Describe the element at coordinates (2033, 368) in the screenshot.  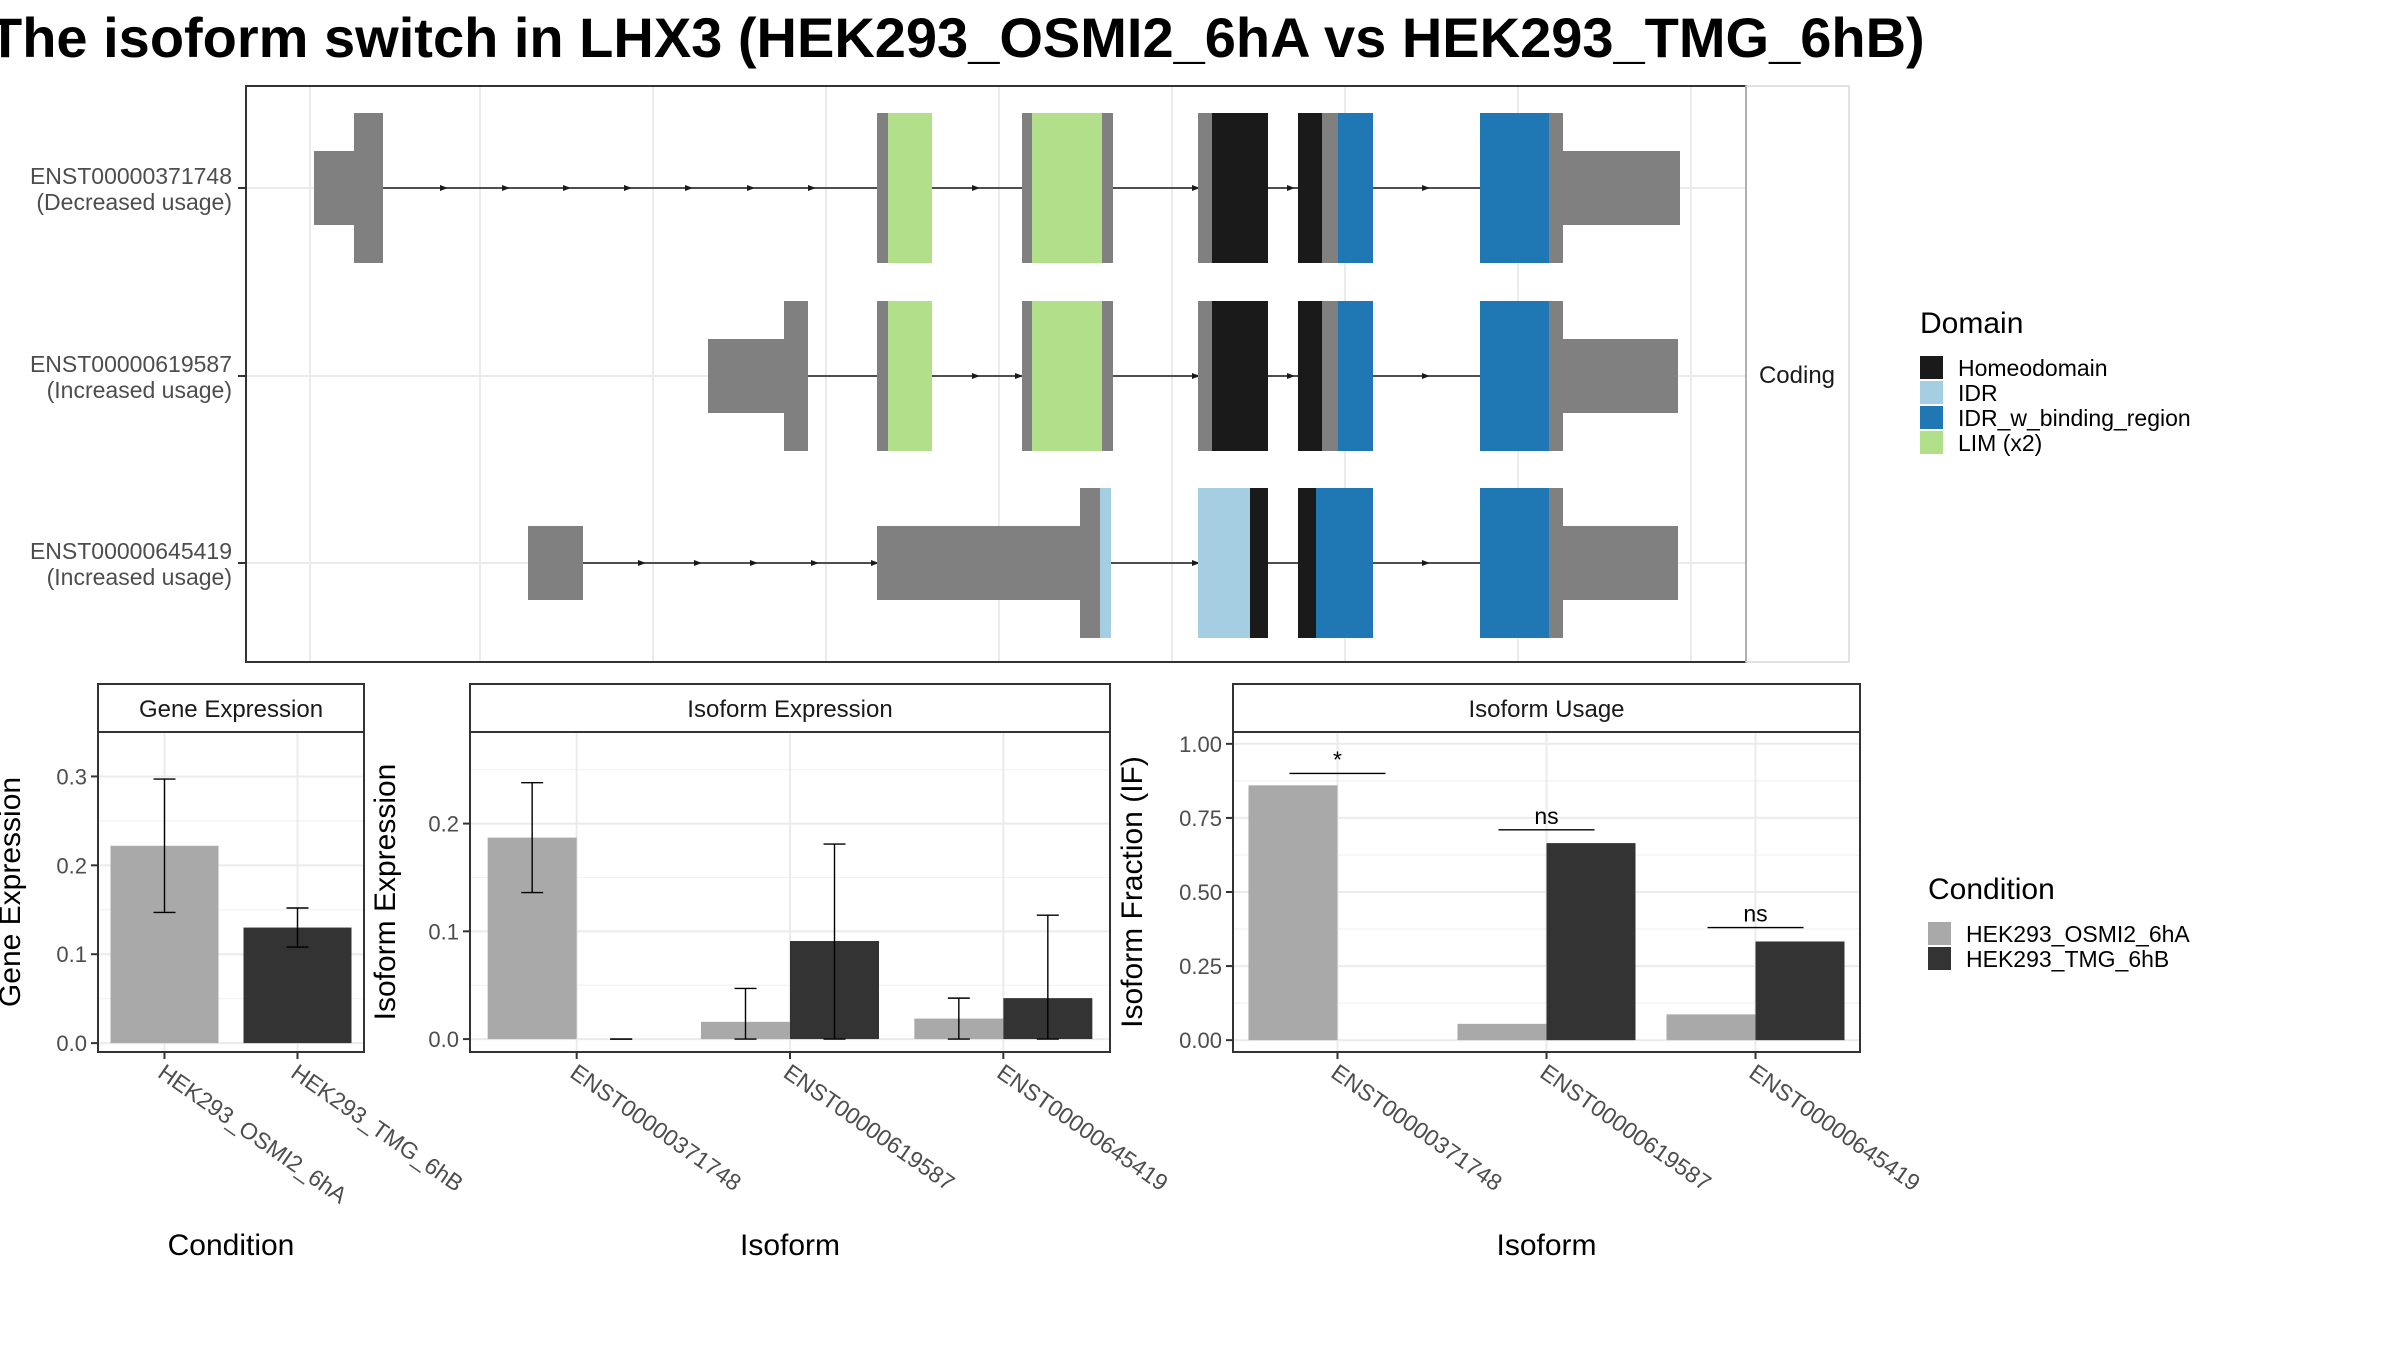
I see `domain-legend-label: Homeodomain` at that location.